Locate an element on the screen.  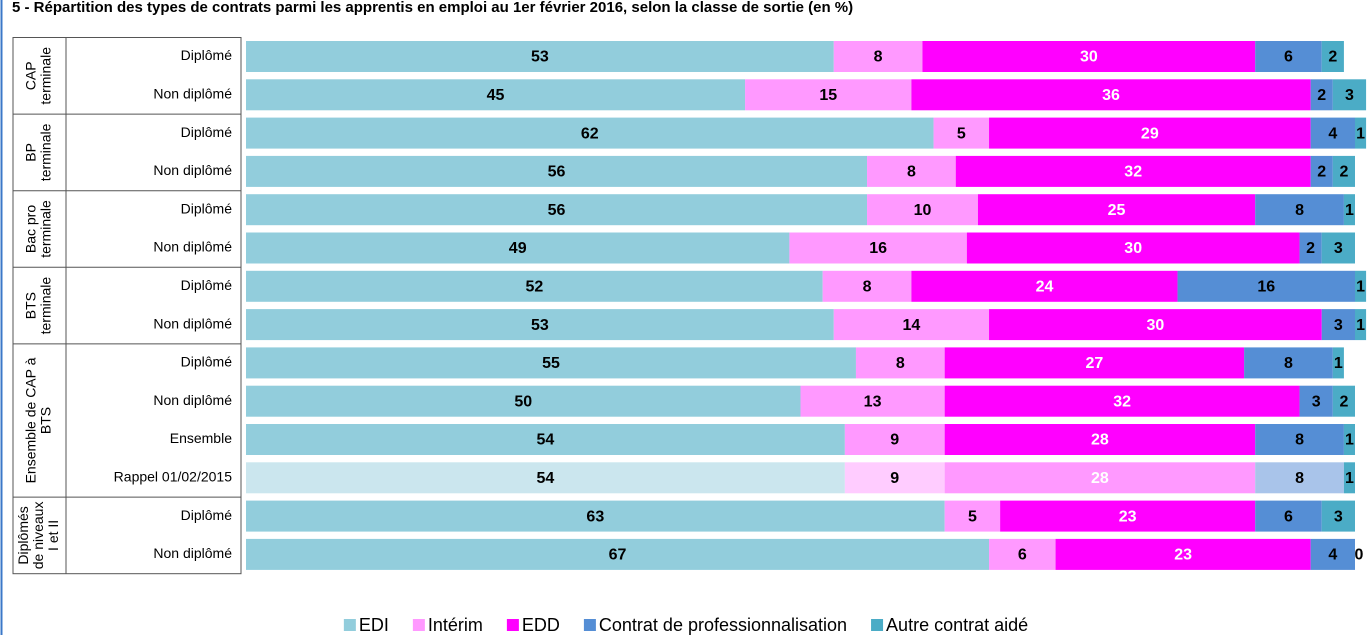
value-label: 36 is located at coordinates (1111, 95).